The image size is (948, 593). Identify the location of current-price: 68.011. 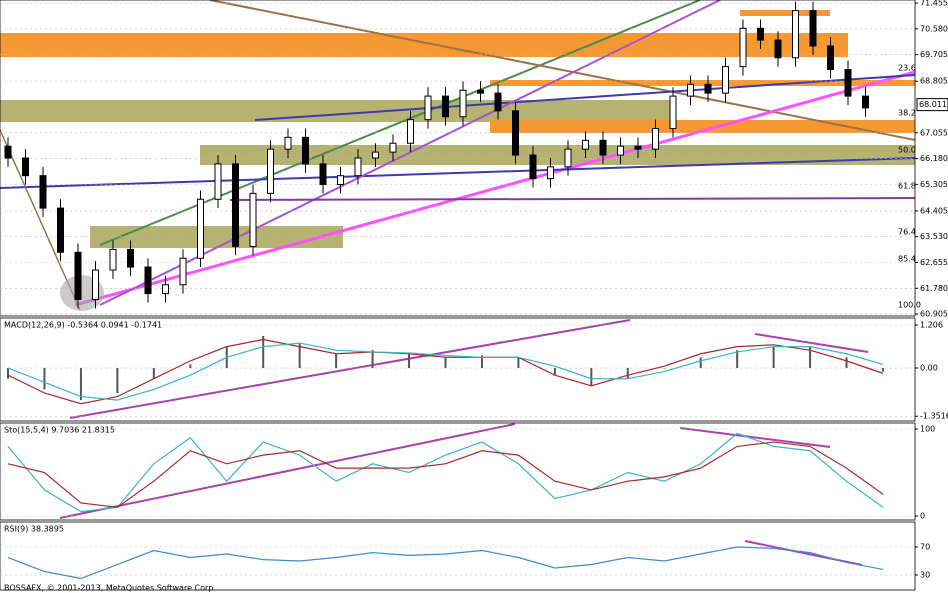
(933, 104).